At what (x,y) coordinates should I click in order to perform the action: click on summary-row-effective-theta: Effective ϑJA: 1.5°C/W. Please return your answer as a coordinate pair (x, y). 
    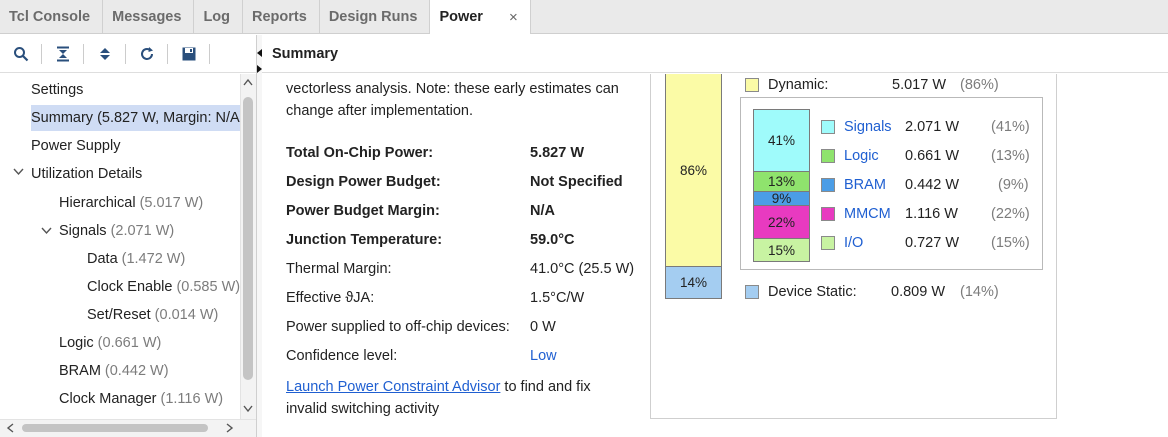
    Looking at the image, I should click on (435, 298).